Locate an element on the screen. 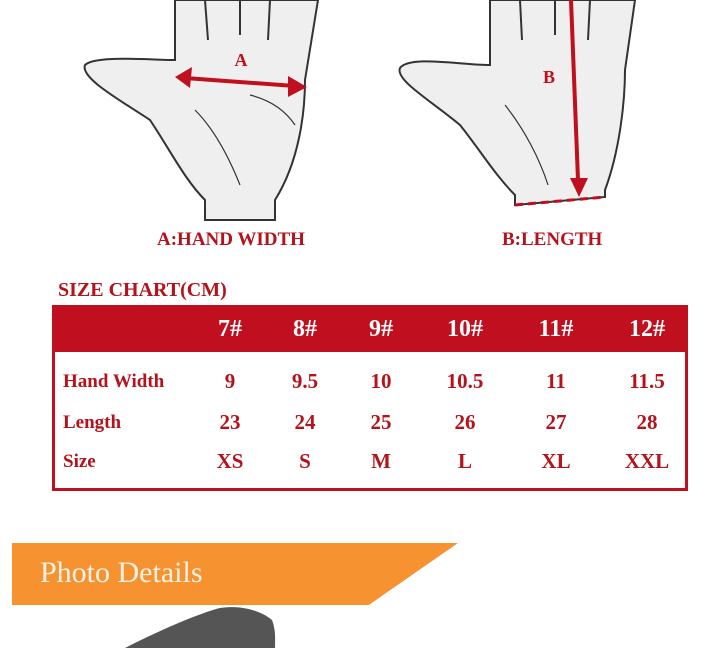  right-hand-illustration is located at coordinates (517, 103).